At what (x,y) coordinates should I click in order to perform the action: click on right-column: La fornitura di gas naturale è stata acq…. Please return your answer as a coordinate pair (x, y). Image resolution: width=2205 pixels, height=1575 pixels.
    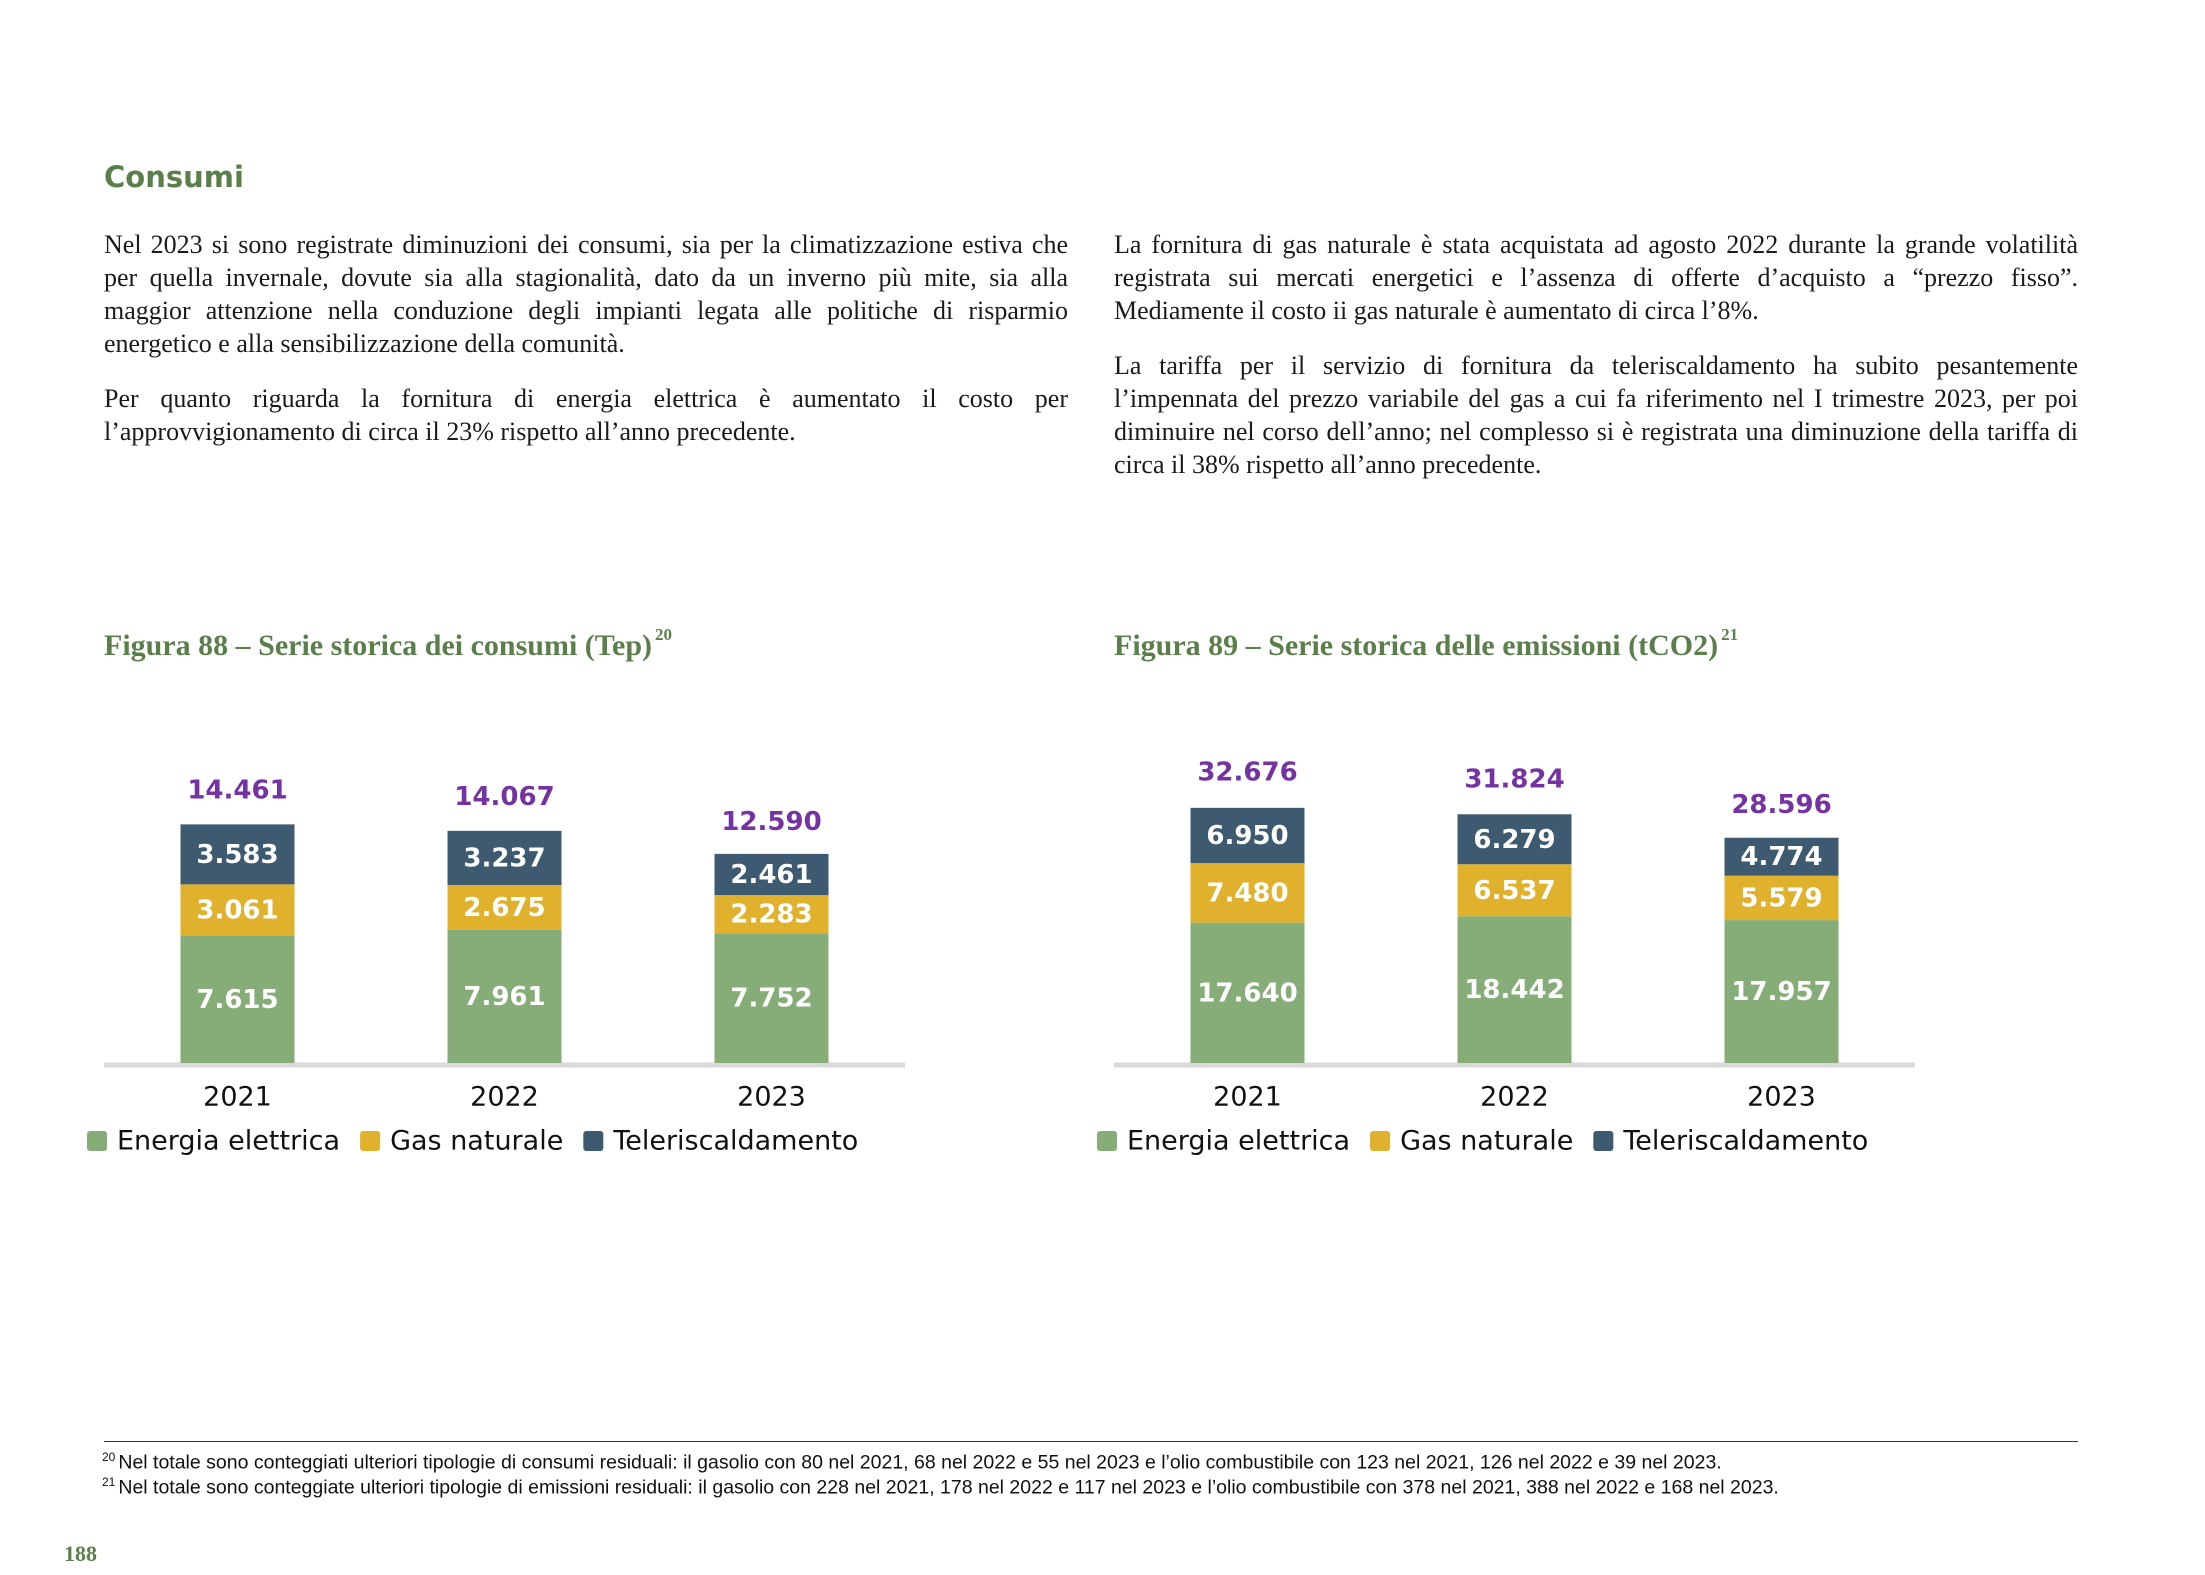
    Looking at the image, I should click on (1596, 365).